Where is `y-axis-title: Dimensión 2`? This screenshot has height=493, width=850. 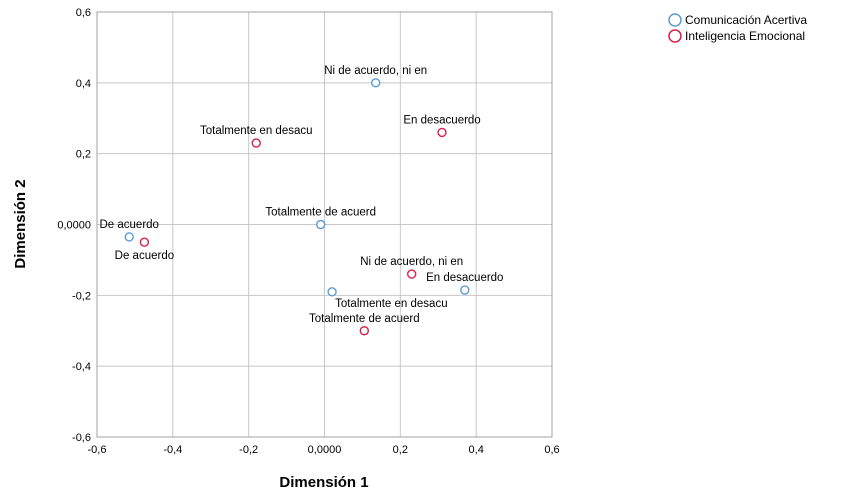
y-axis-title: Dimensión 2 is located at coordinates (20, 223).